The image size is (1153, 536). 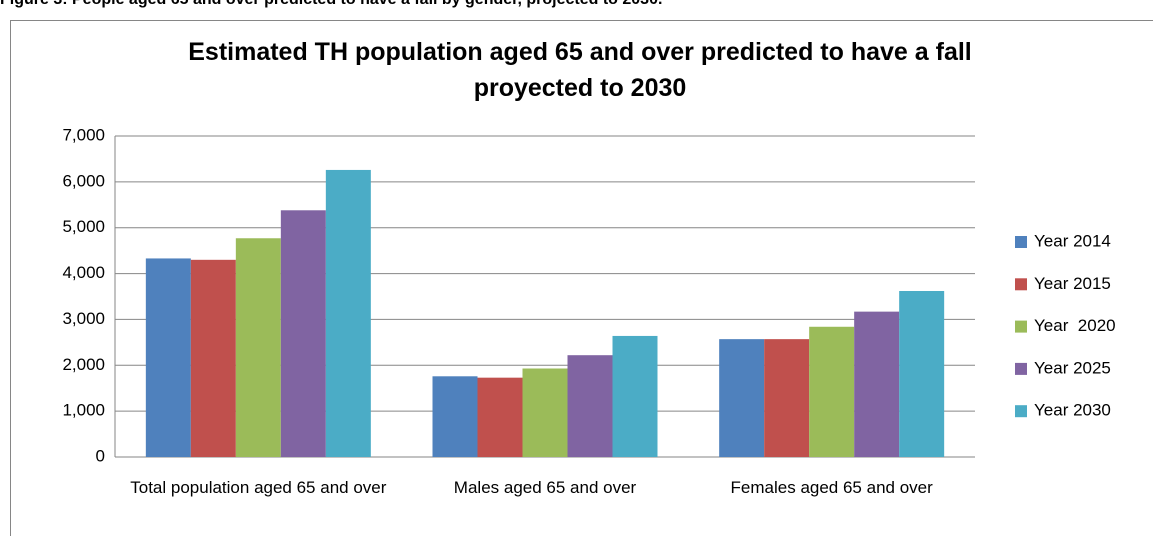 What do you see at coordinates (1075, 325) in the screenshot?
I see `legend-label: Year 2020` at bounding box center [1075, 325].